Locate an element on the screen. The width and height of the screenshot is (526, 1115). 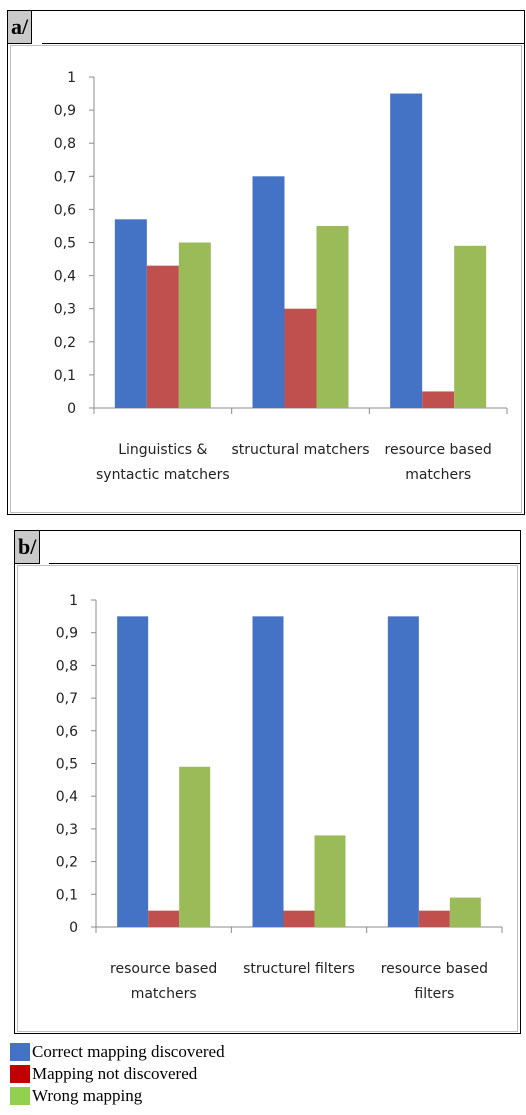
x-category-label: filters is located at coordinates (434, 994).